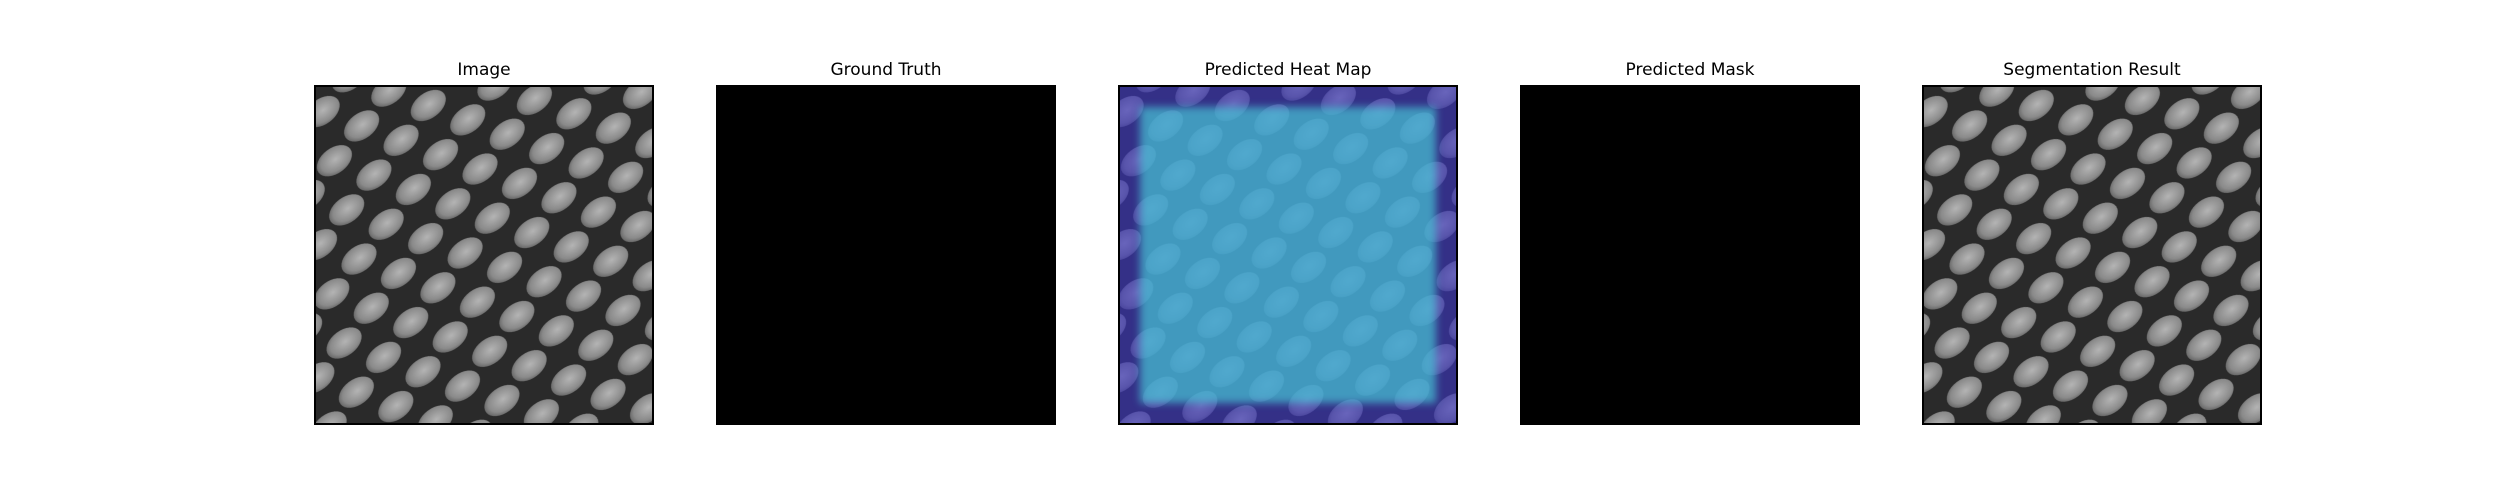 This screenshot has height=500, width=2500. I want to click on ground-truth-frame, so click(886, 255).